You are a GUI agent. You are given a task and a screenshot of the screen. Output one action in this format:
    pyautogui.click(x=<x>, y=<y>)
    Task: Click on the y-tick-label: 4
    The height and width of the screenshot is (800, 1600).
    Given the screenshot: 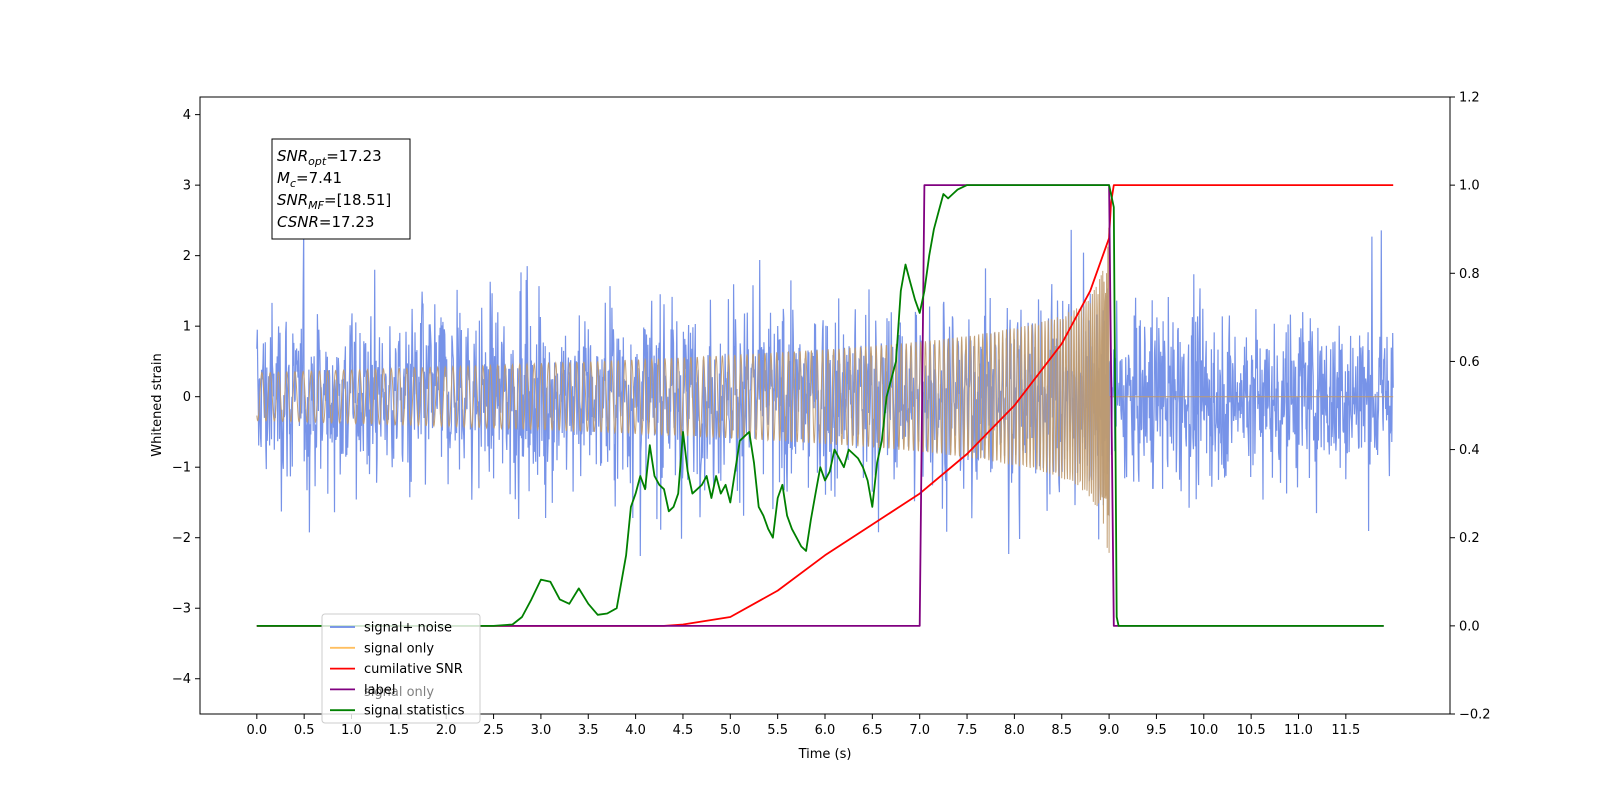 What is the action you would take?
    pyautogui.click(x=187, y=115)
    